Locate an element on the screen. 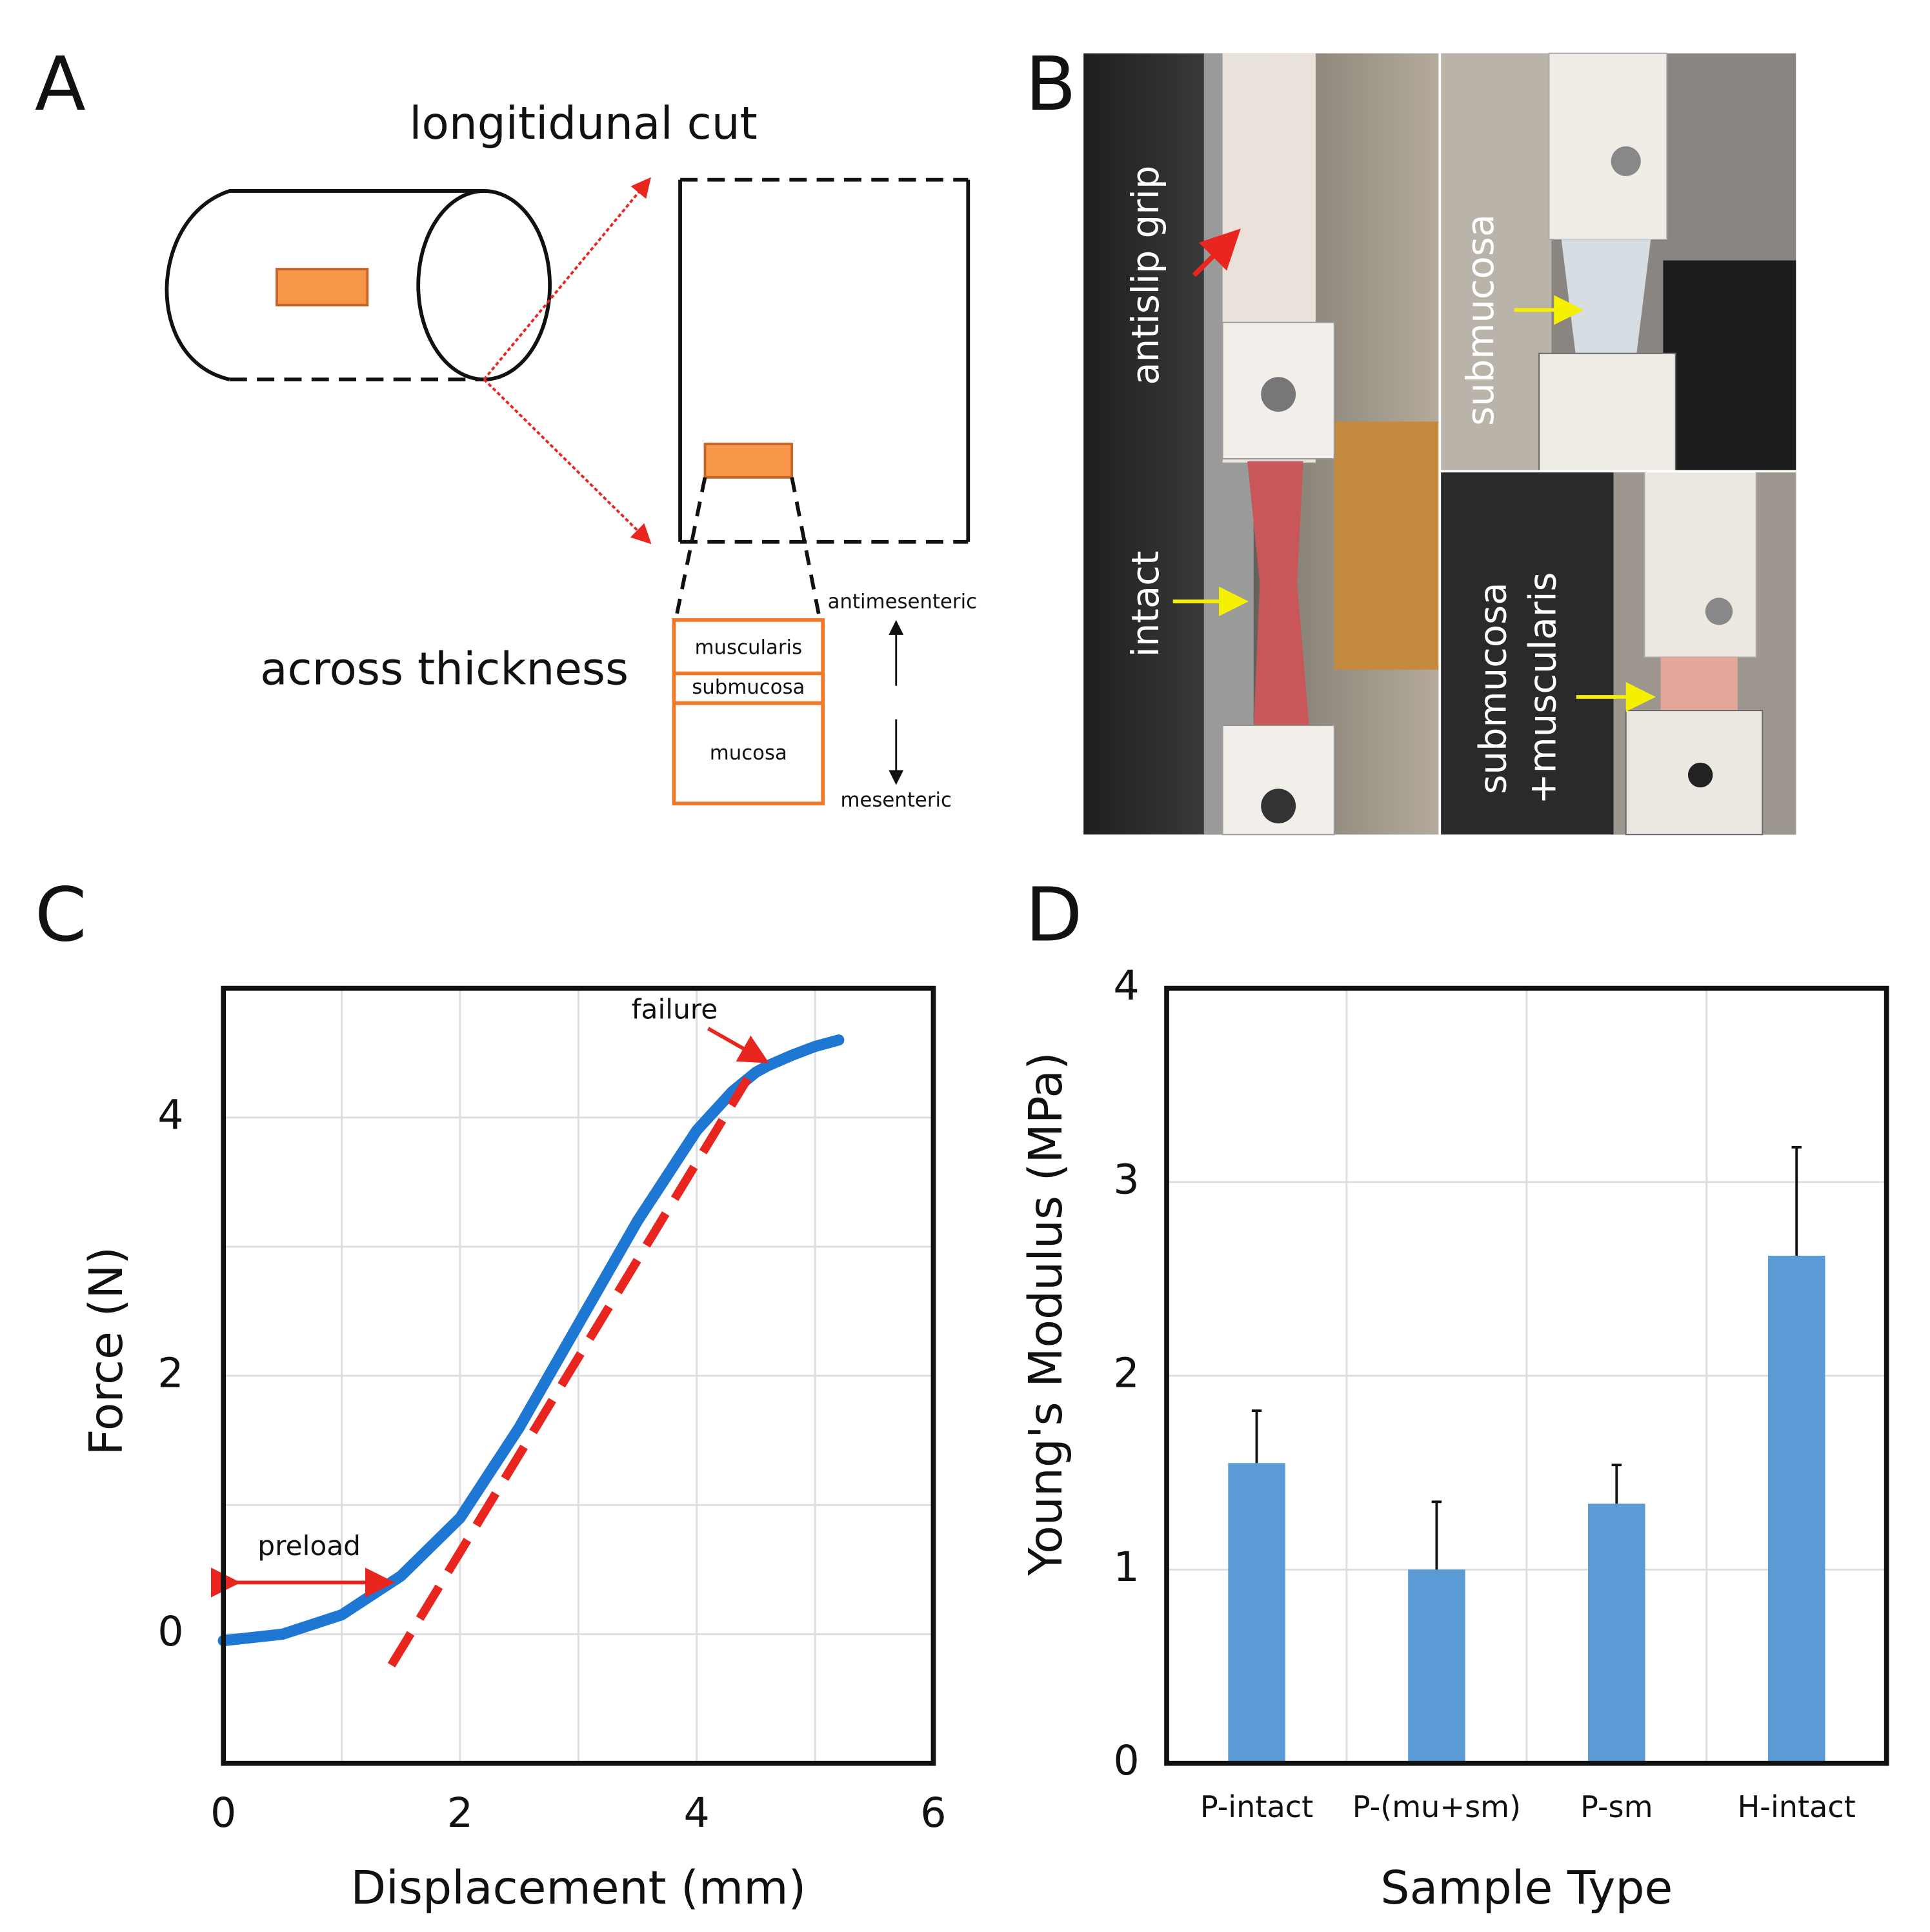  layer-label: mucosa is located at coordinates (748, 753).